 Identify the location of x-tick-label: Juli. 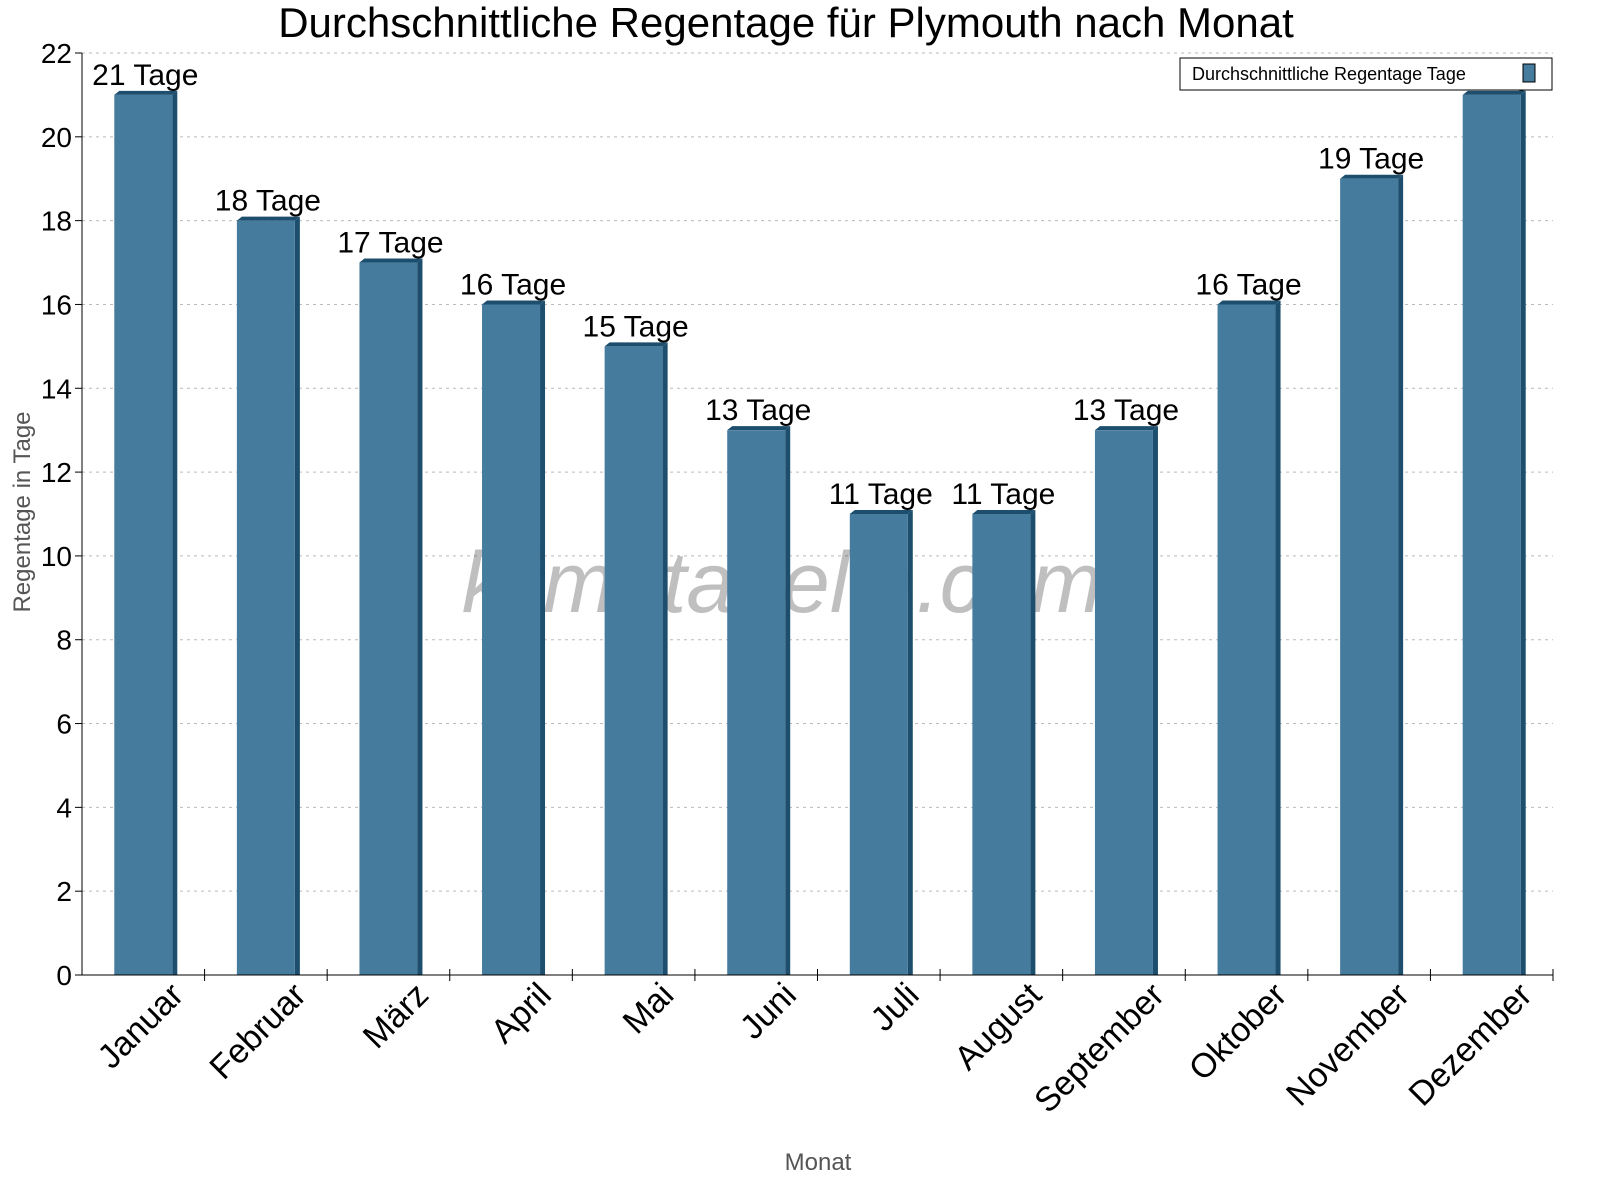
(894, 1007).